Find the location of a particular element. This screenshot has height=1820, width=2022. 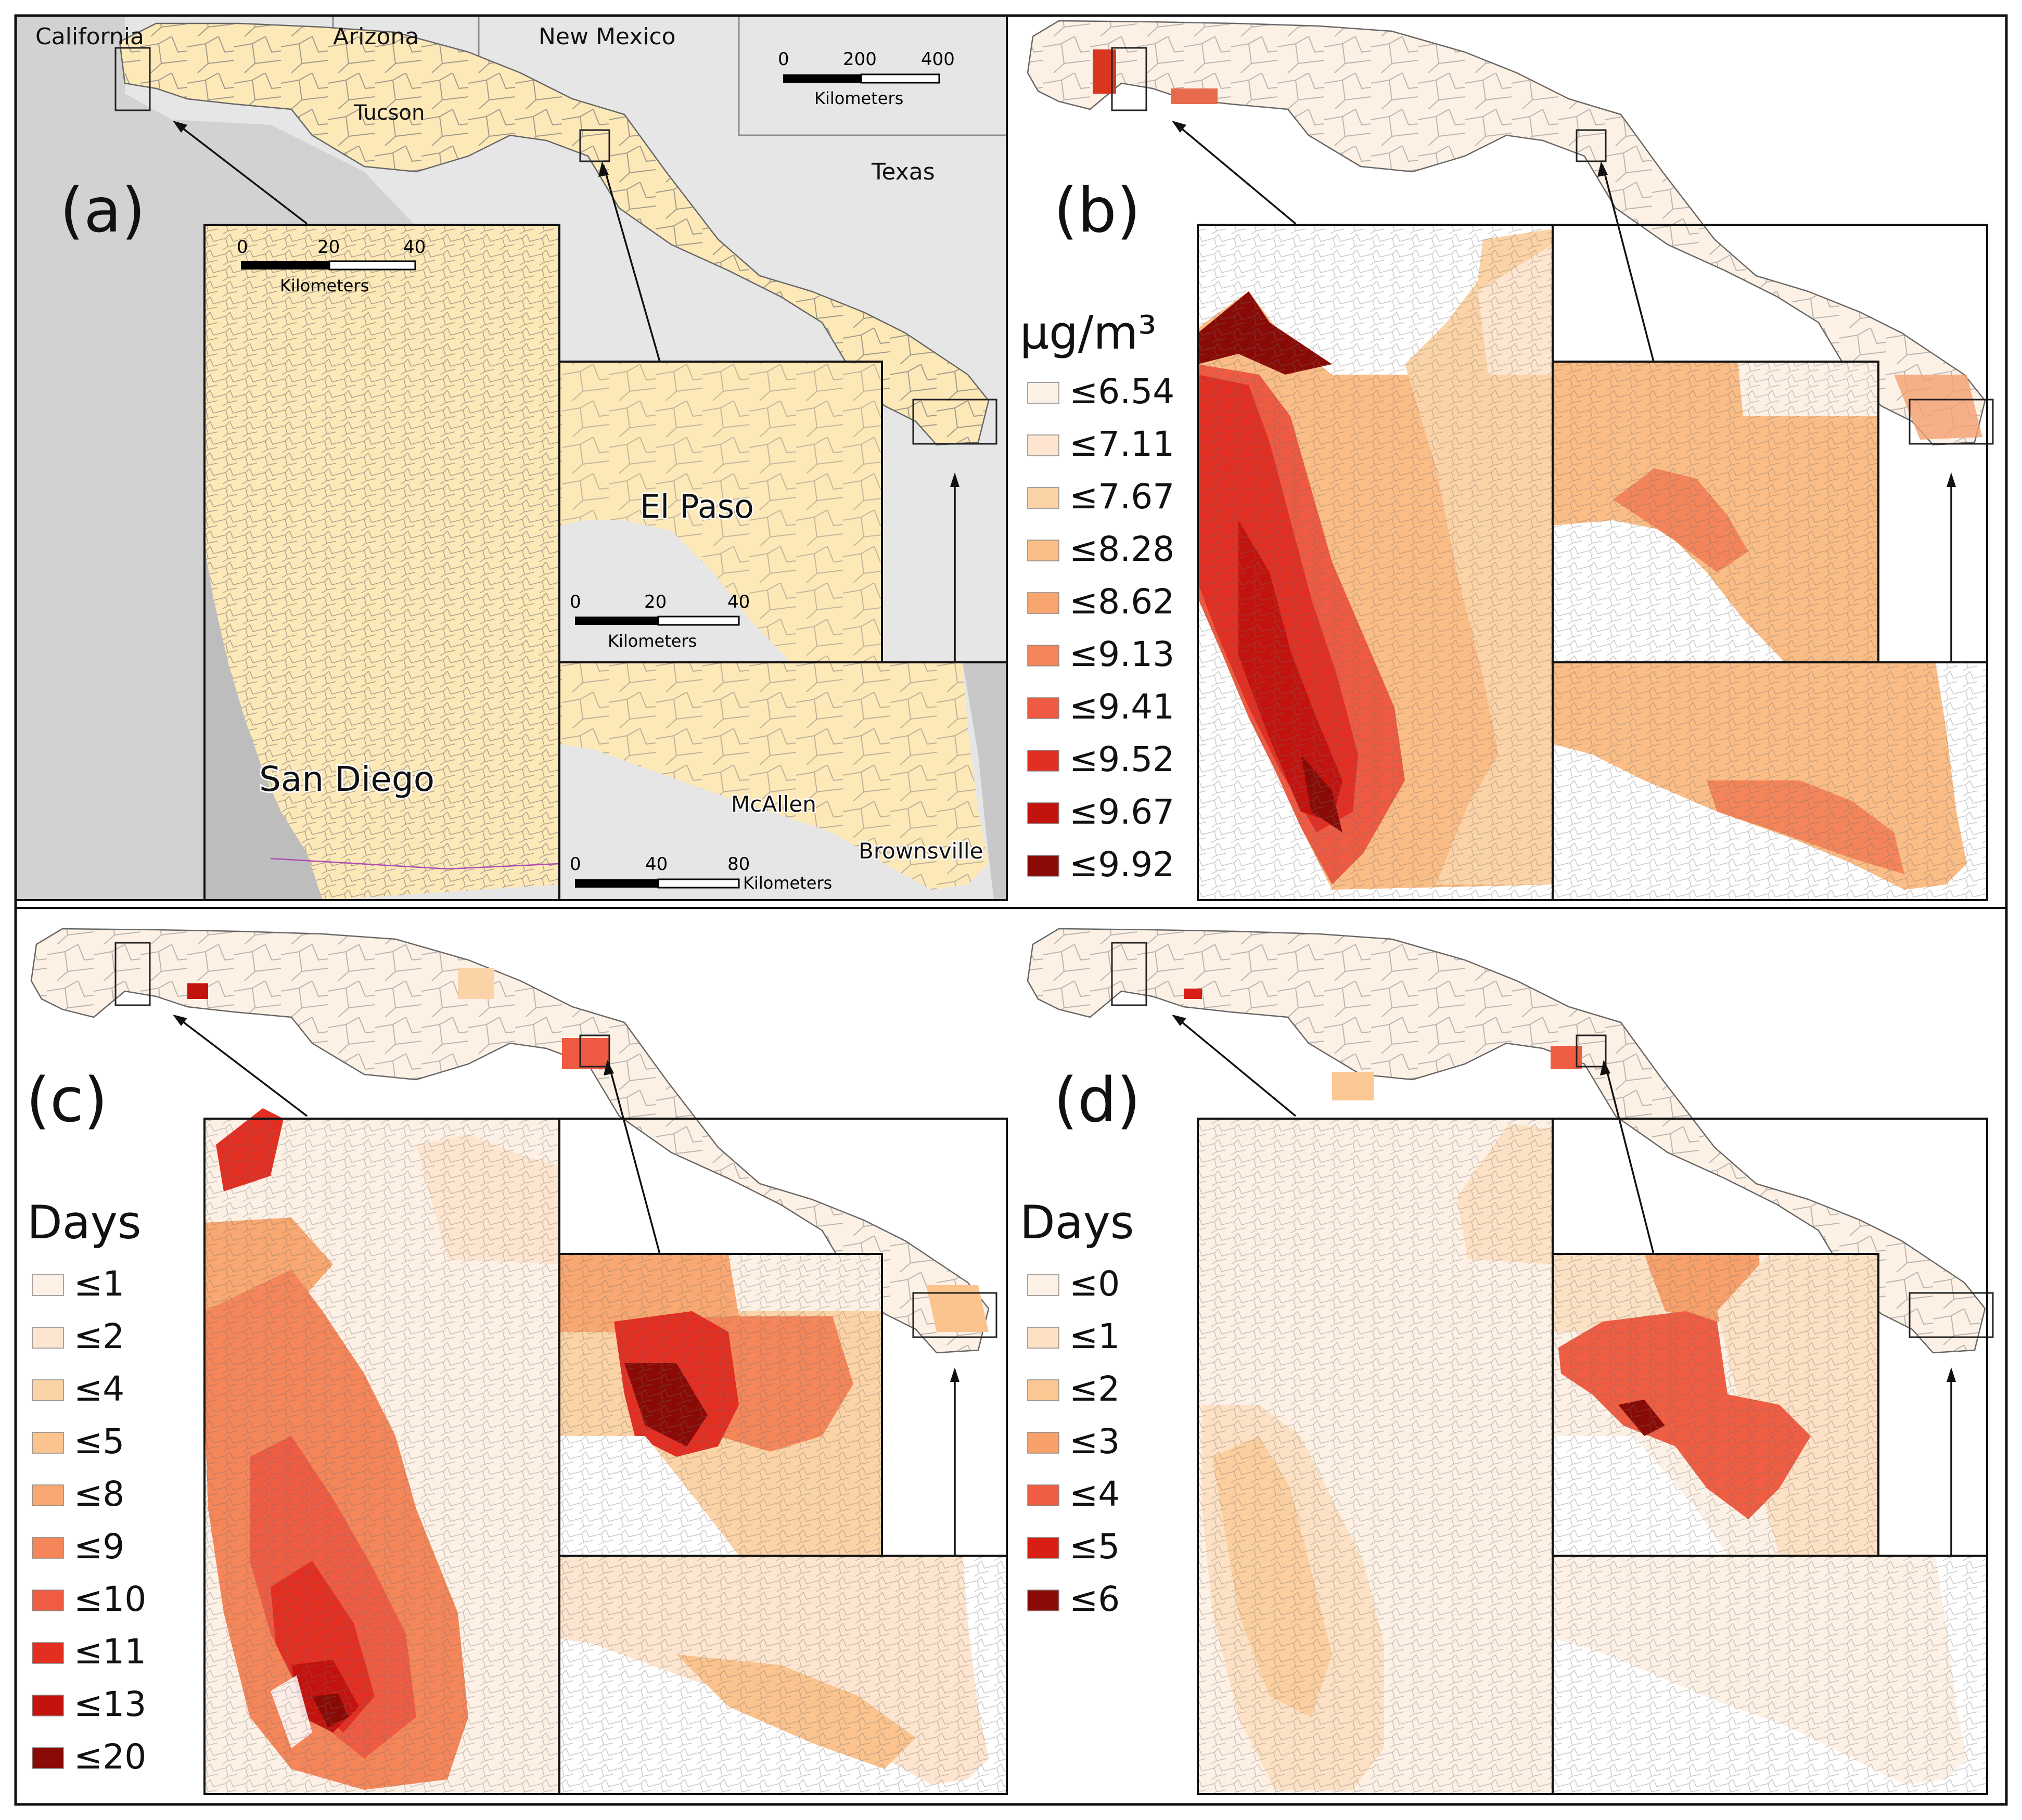

el-paso-inset: 0 20 40 Kilometers El Paso is located at coordinates (720, 512).